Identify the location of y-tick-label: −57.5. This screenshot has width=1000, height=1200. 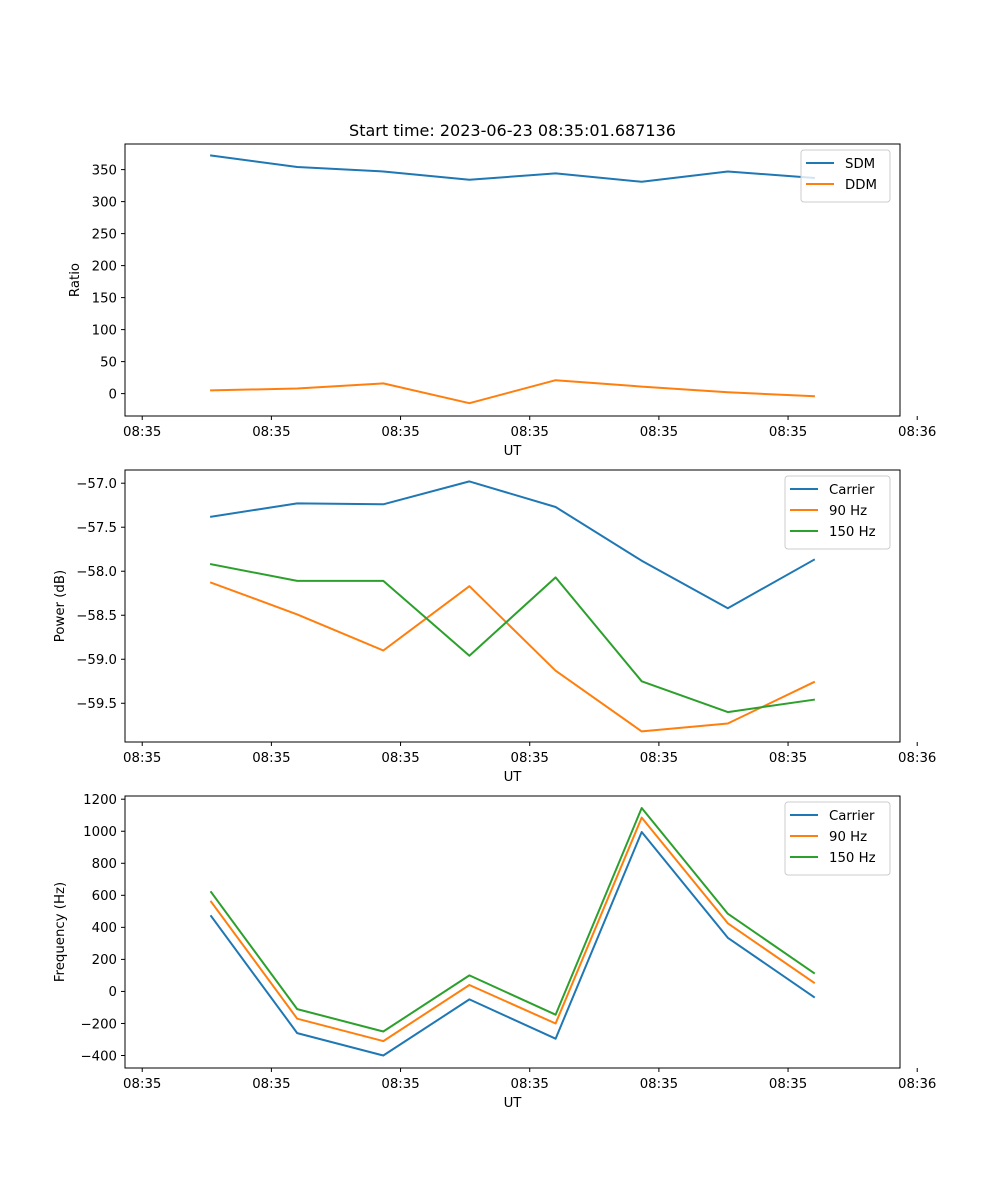
(96, 528).